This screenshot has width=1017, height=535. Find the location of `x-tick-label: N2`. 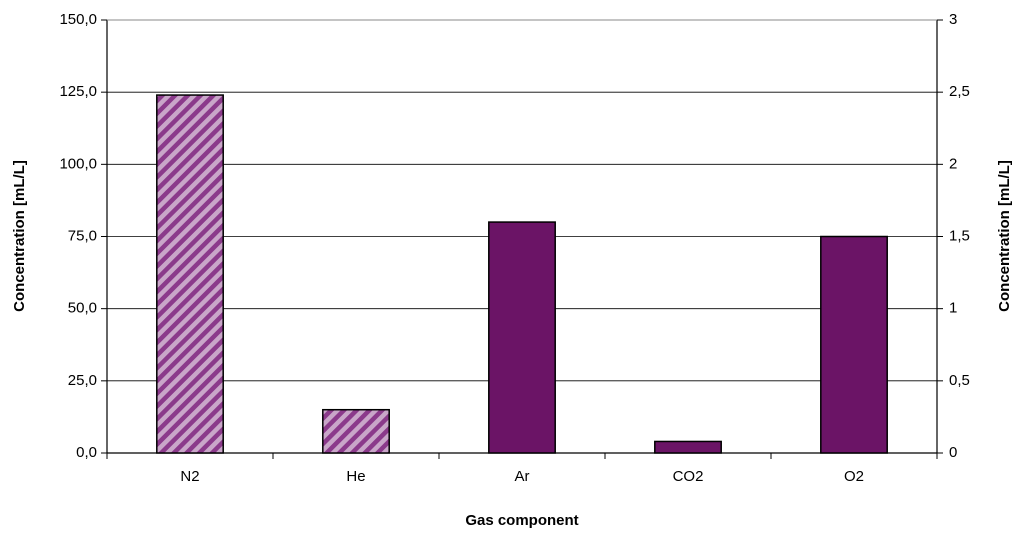

x-tick-label: N2 is located at coordinates (189, 476).